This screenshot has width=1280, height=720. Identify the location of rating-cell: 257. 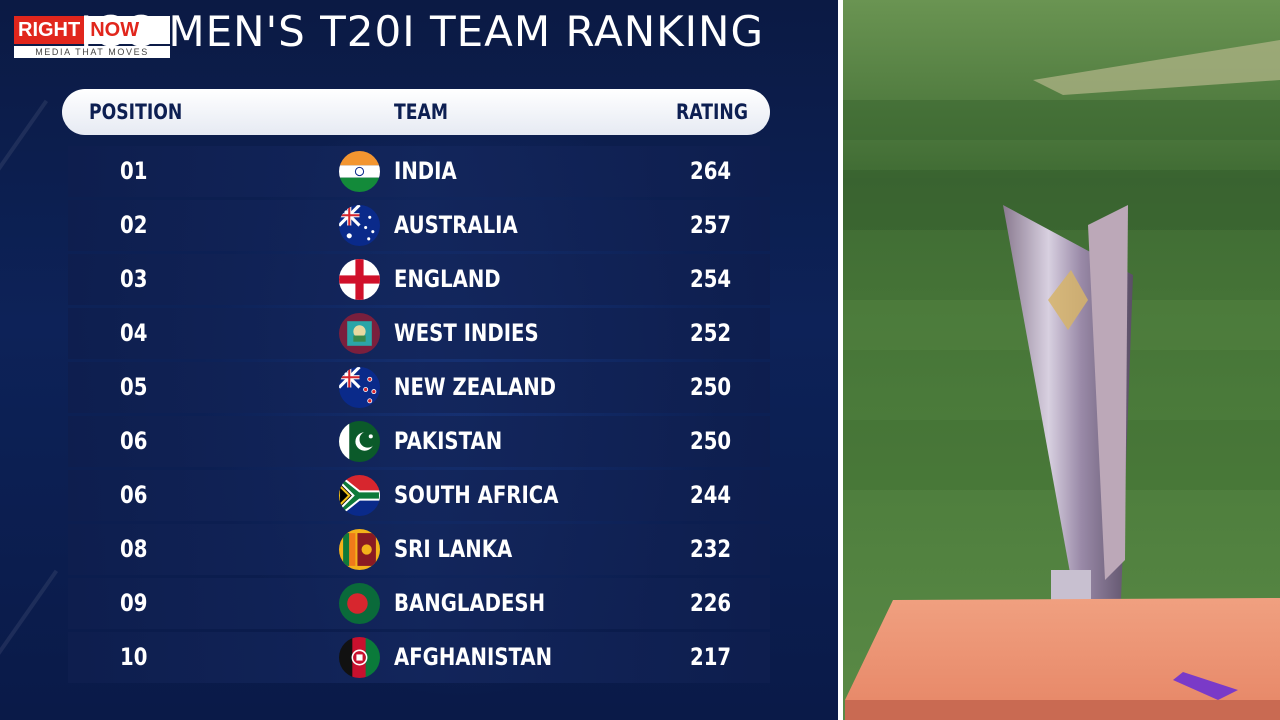
(711, 225).